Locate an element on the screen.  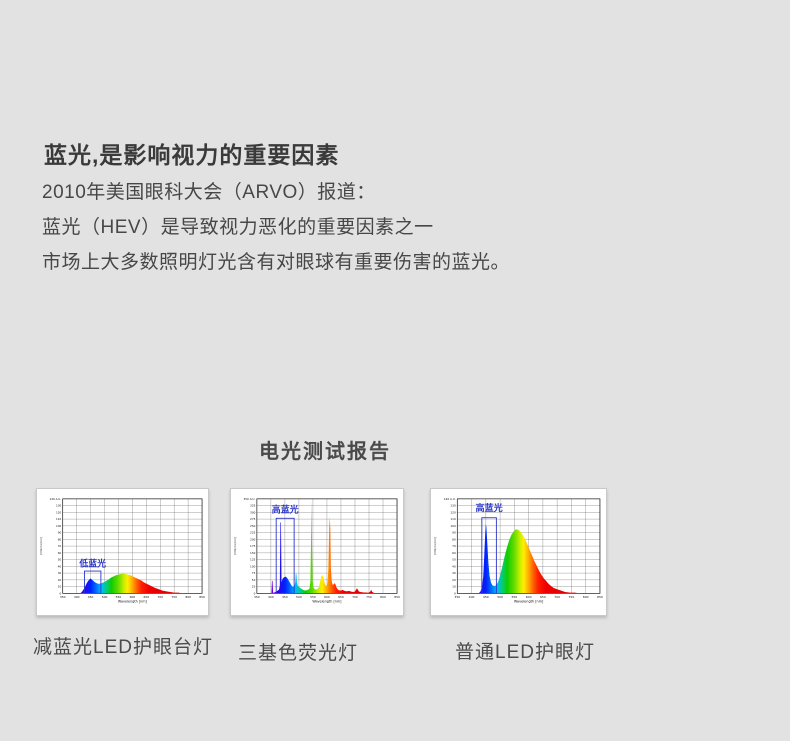
y-tick-label: 300 is located at coordinates (253, 512).